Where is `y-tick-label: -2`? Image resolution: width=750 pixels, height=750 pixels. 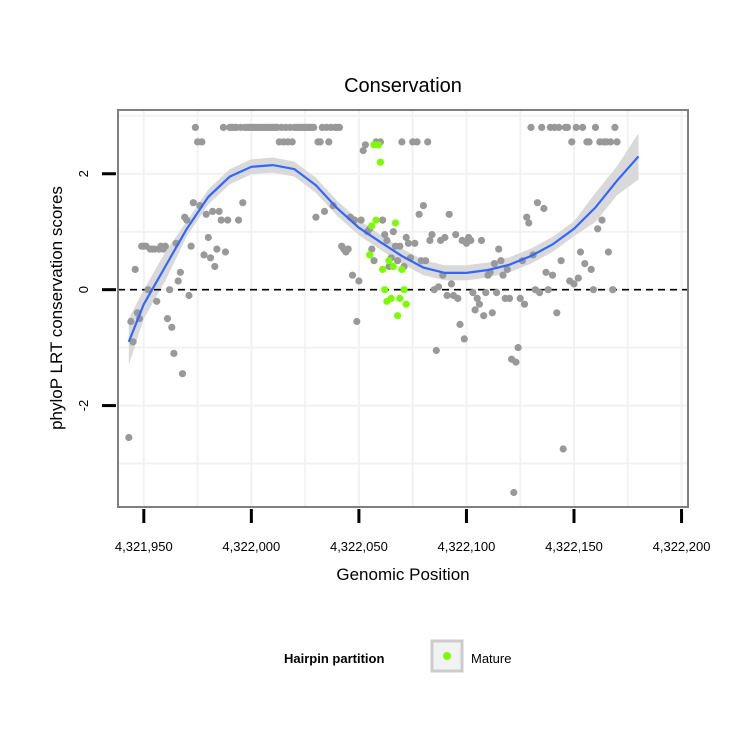
y-tick-label: -2 is located at coordinates (83, 406).